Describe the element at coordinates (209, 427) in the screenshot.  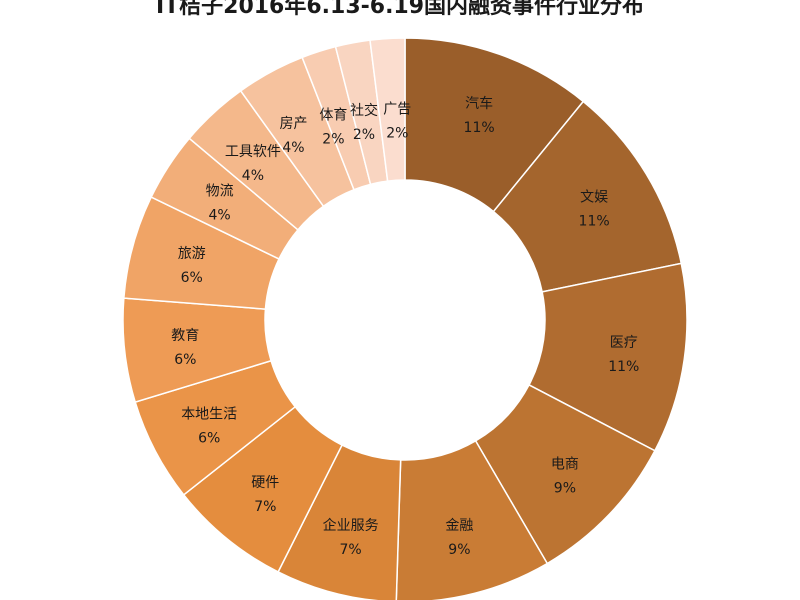
I see `slice-label-8: 本地生活 6%` at that location.